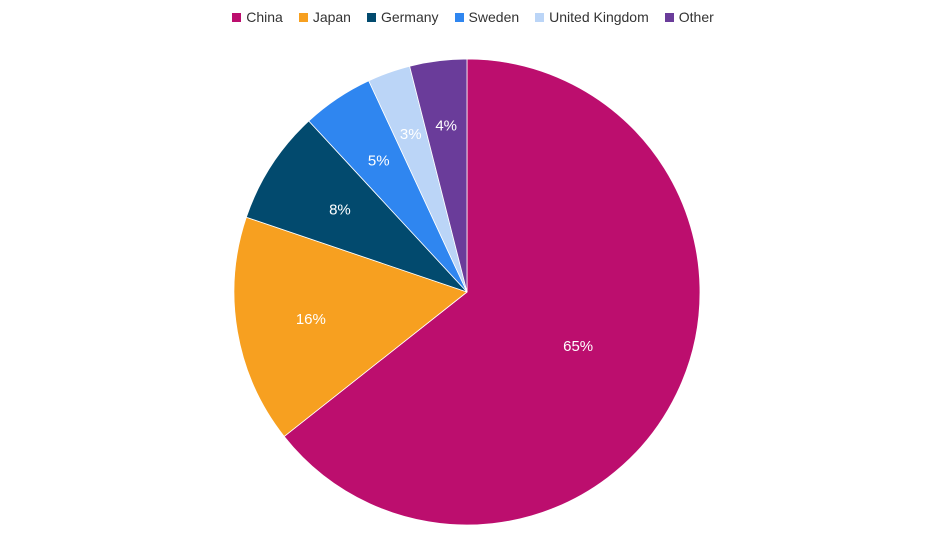 This screenshot has height=550, width=946. I want to click on legend-item: Germany, so click(402, 17).